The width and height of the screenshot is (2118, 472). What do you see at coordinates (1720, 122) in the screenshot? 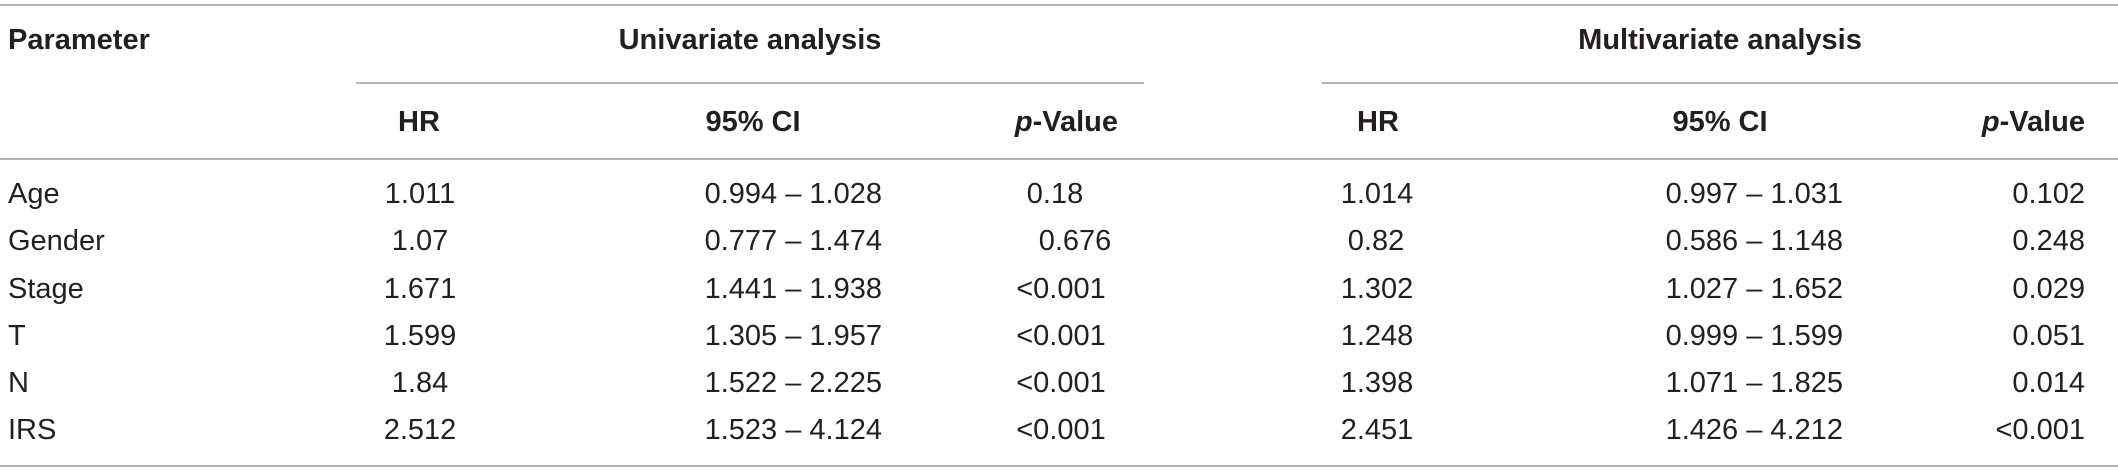
I see `header-multivariate-ci: 95% CI` at bounding box center [1720, 122].